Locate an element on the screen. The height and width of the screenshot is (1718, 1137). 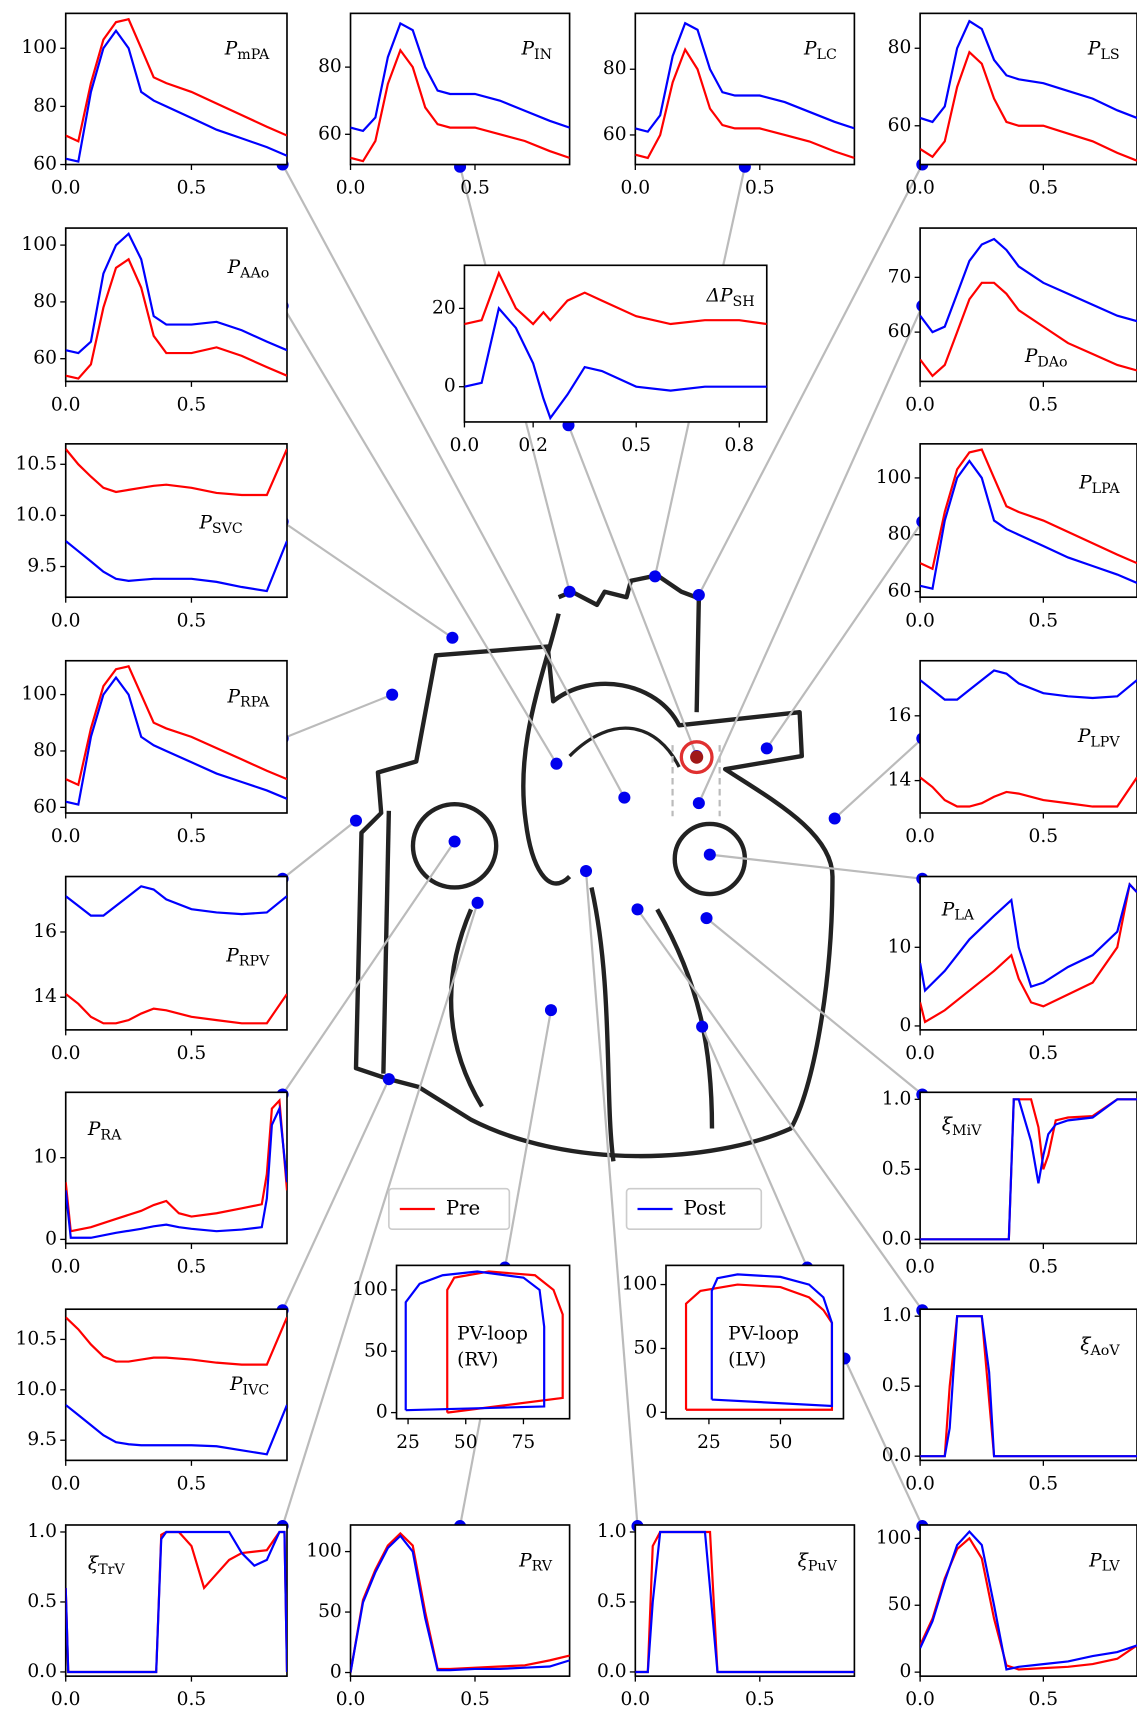
annotation-sub: LPA is located at coordinates (1106, 489).